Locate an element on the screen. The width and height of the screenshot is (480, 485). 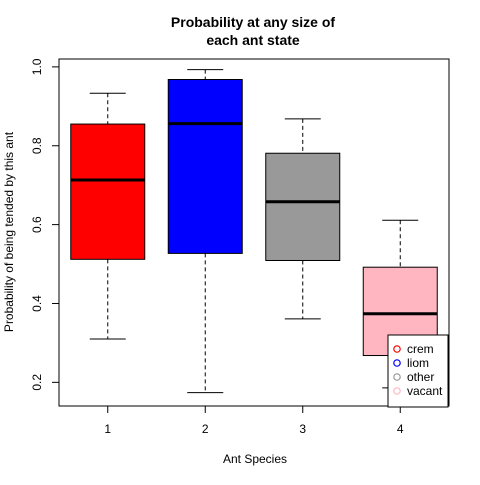
legend-label-liom: liom is located at coordinates (418, 363).